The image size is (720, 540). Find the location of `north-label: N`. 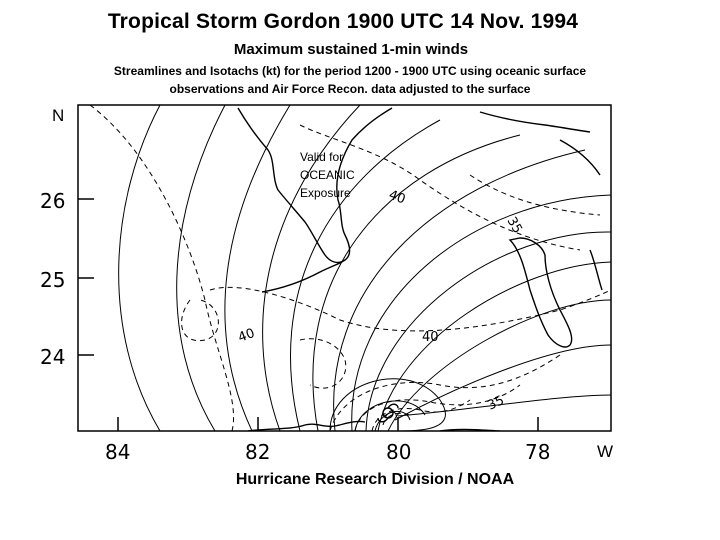

north-label: N is located at coordinates (58, 115).